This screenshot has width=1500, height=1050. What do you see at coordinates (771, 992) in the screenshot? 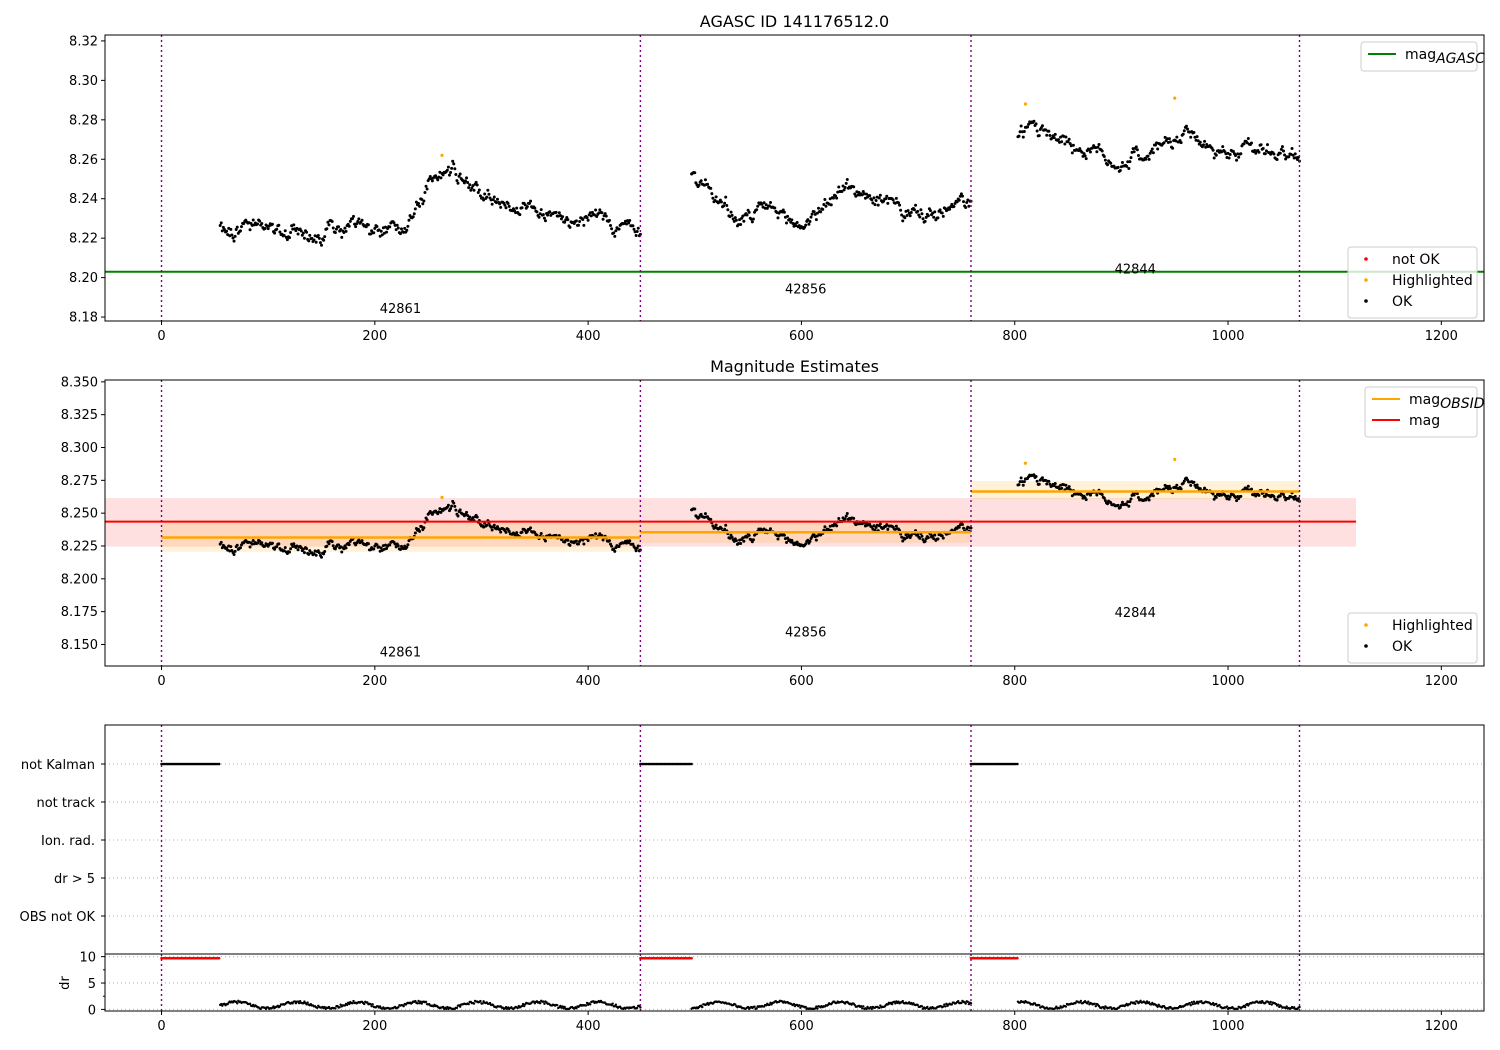
I see `dr-panel: 0 200 400 600 800 1000 1200 0 5 10 dr` at bounding box center [771, 992].